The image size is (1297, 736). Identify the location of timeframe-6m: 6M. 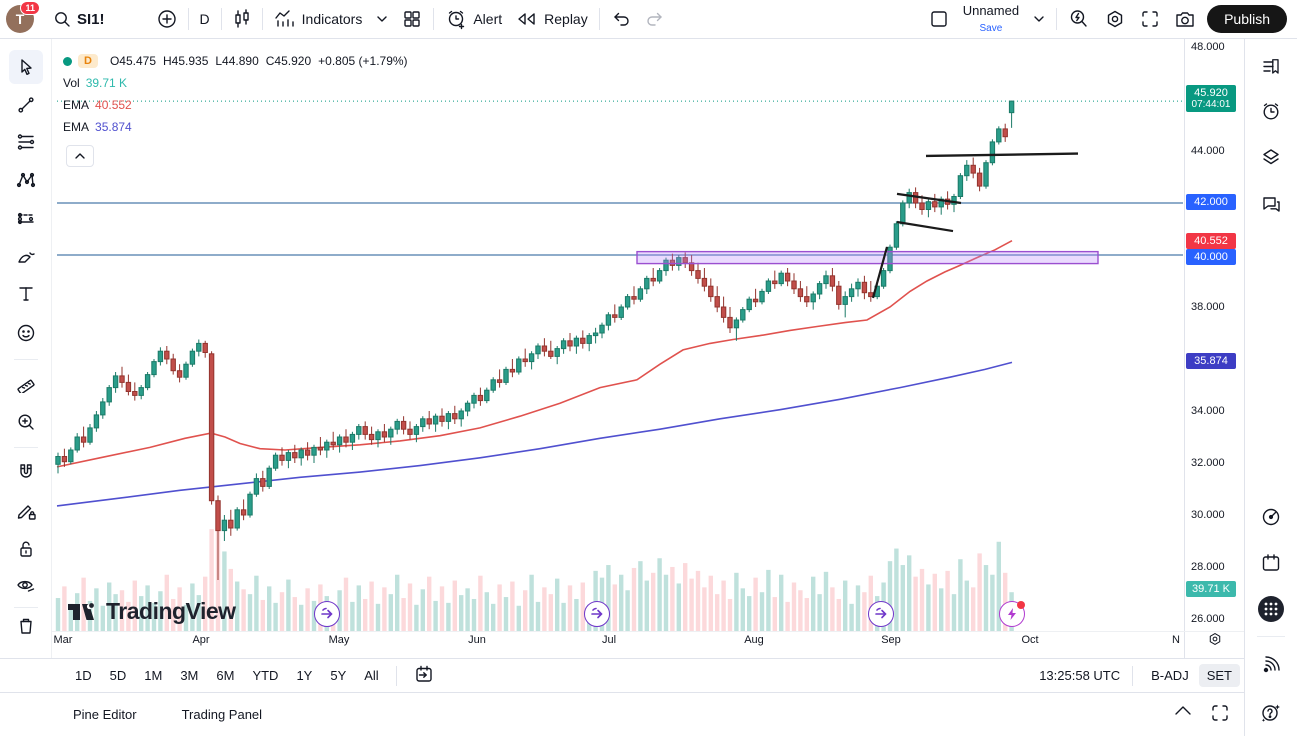
(225, 675).